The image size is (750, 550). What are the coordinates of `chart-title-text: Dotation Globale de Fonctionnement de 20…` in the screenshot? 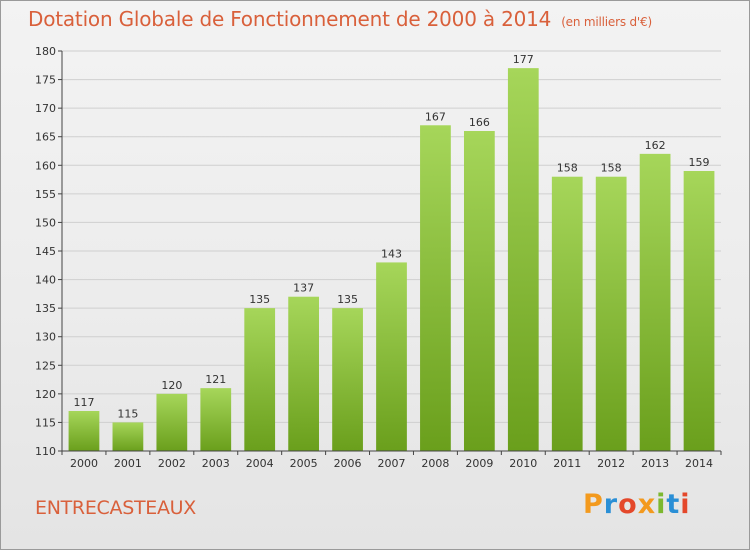 It's located at (290, 19).